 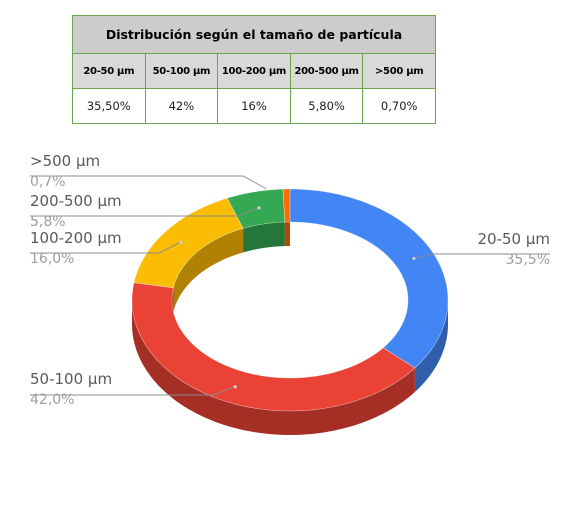 I want to click on table-header-50-100: 50-100 µm, so click(x=181, y=71).